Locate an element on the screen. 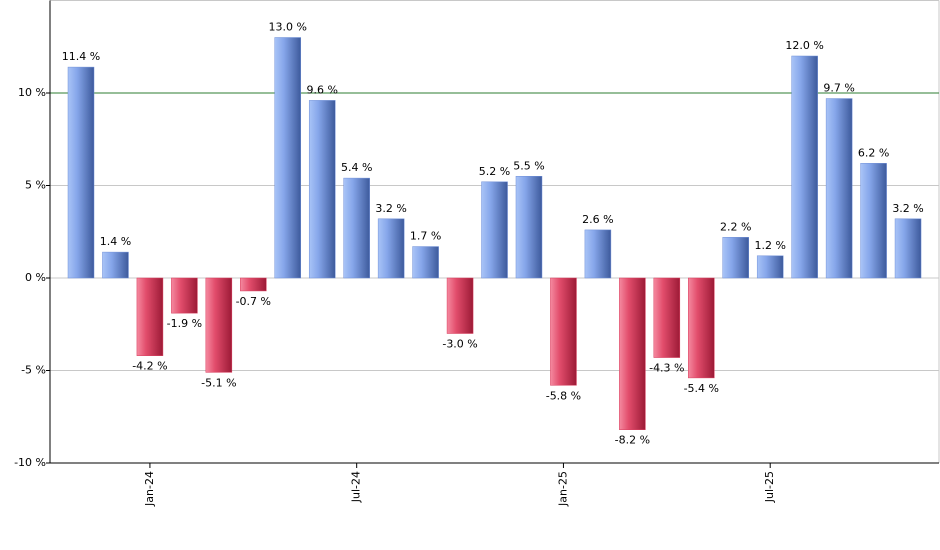  data-label: 5.5 % is located at coordinates (528, 165).